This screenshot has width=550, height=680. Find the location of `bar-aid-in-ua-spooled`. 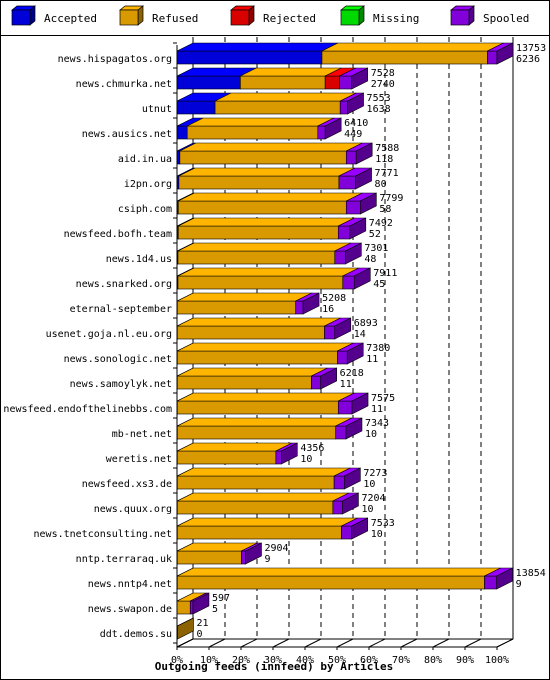

bar-aid-in-ua-spooled is located at coordinates (351, 157).